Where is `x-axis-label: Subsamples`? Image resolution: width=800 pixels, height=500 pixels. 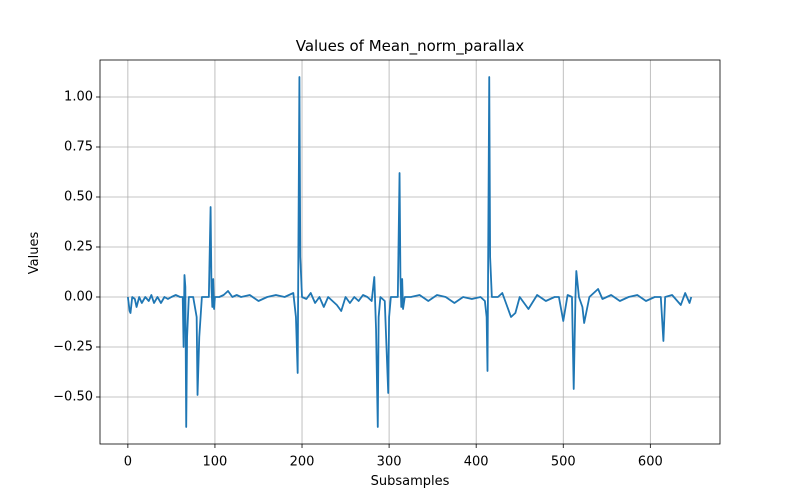
x-axis-label: Subsamples is located at coordinates (410, 481).